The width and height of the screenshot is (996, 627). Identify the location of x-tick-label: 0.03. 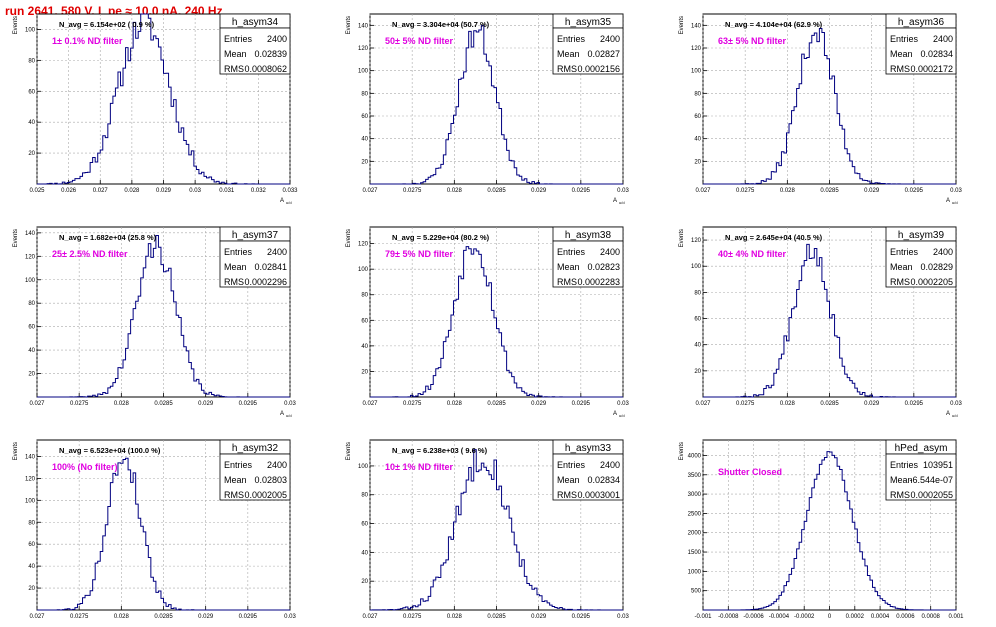
(956, 404).